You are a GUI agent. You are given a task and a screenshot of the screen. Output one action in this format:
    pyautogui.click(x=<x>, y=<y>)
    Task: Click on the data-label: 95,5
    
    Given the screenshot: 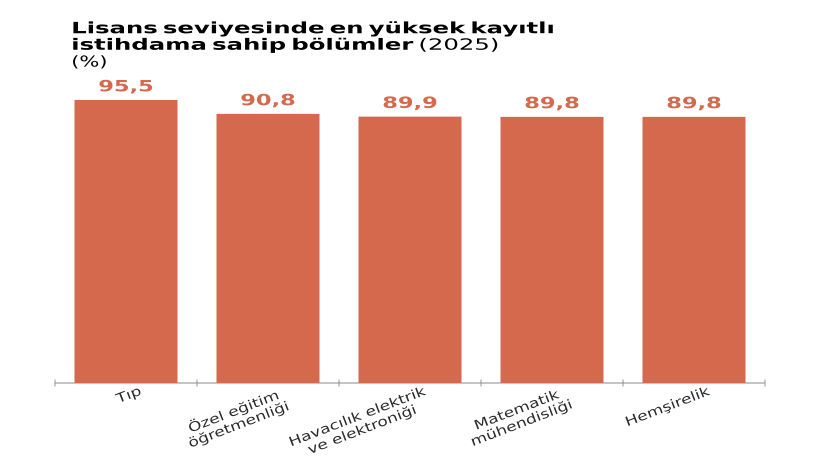 What is the action you would take?
    pyautogui.click(x=125, y=87)
    